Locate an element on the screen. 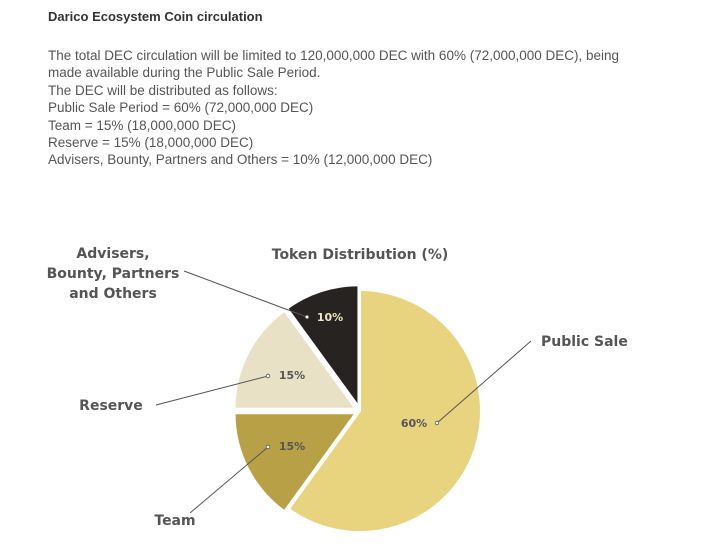 The width and height of the screenshot is (720, 549). description-line: Team = 15% (18,000,000 DEC) is located at coordinates (142, 125).